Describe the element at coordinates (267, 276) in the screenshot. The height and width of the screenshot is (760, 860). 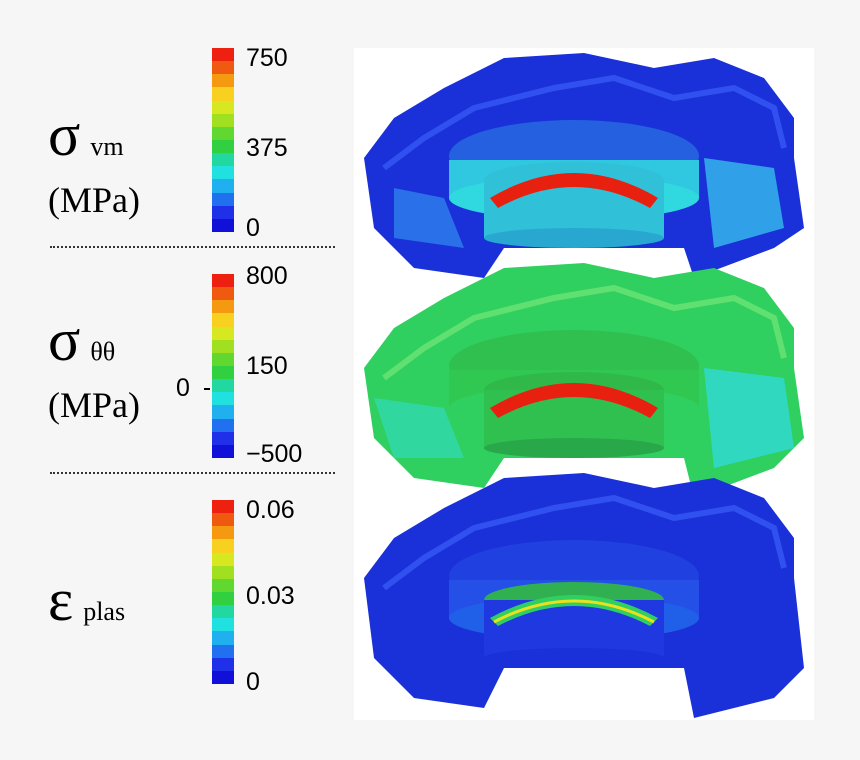
I see `tick-max: 800` at that location.